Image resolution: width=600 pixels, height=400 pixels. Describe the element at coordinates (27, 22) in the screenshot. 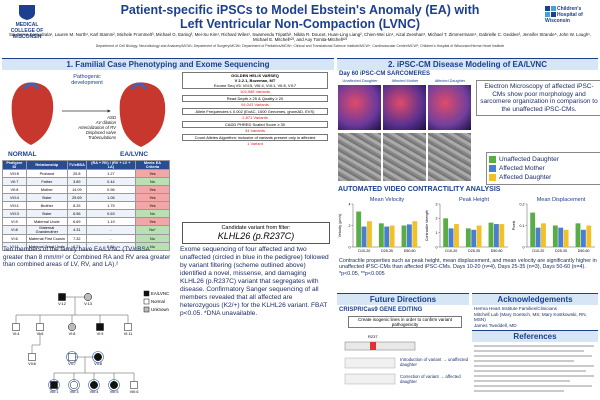

I see `logo-left: MEDICAL COLLEGE OF WISCONSIN` at that location.